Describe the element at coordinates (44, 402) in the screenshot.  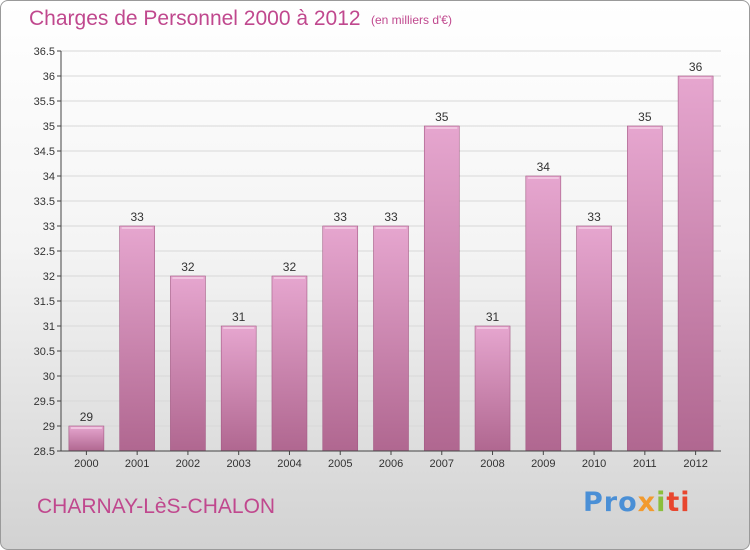
I see `y-tick-label: 29.5` at that location.